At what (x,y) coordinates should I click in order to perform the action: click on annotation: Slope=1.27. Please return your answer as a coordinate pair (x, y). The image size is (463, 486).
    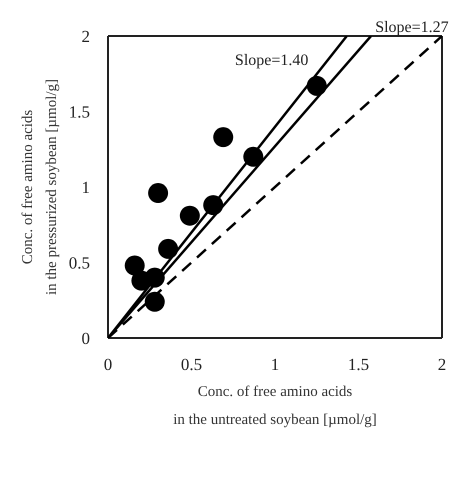
    Looking at the image, I should click on (412, 27).